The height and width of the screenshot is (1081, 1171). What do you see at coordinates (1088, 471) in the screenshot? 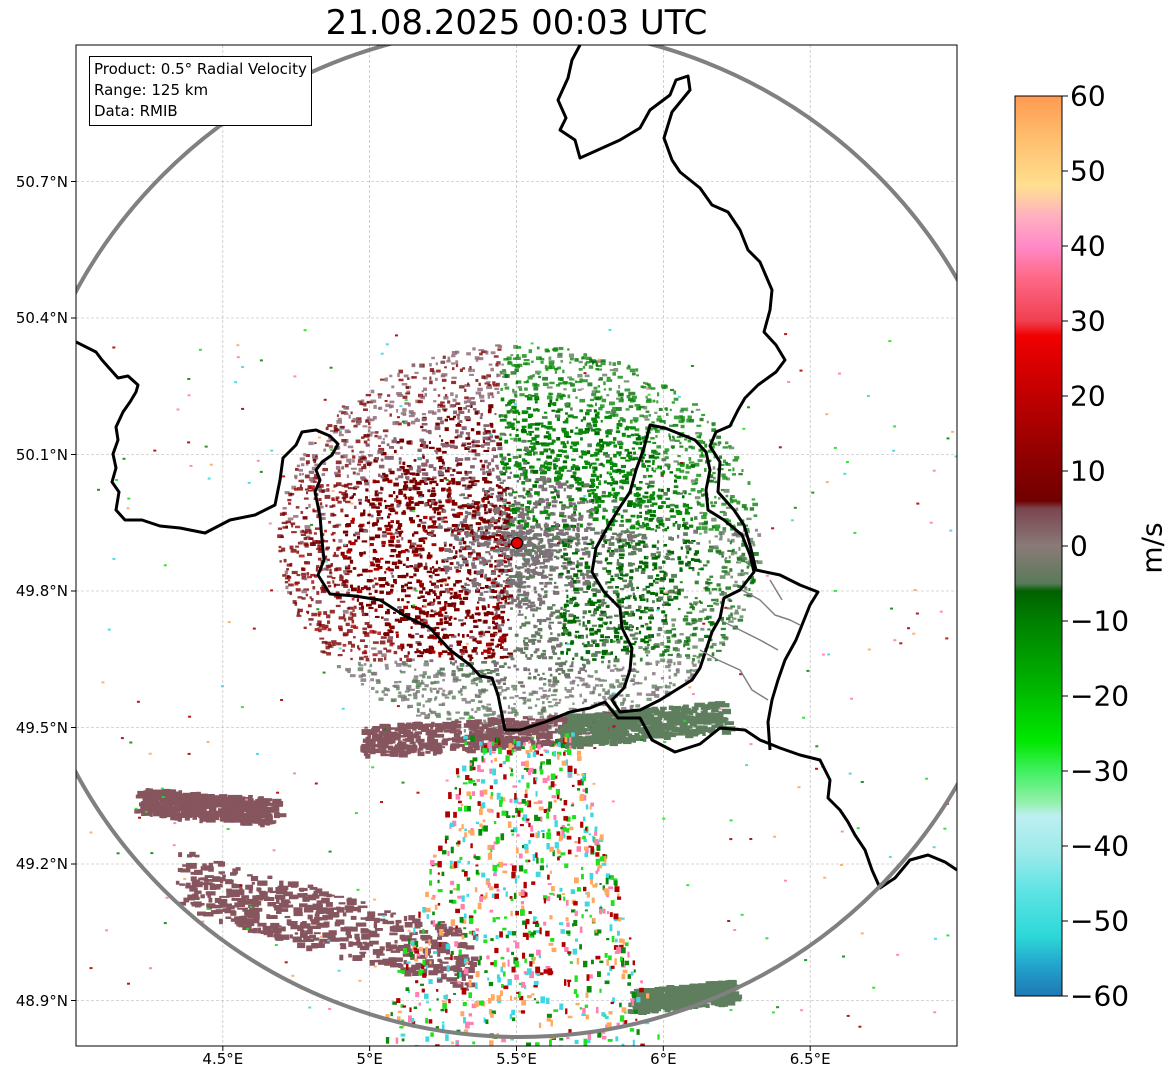
I see `colorbar-tick-label: 10` at bounding box center [1088, 471].